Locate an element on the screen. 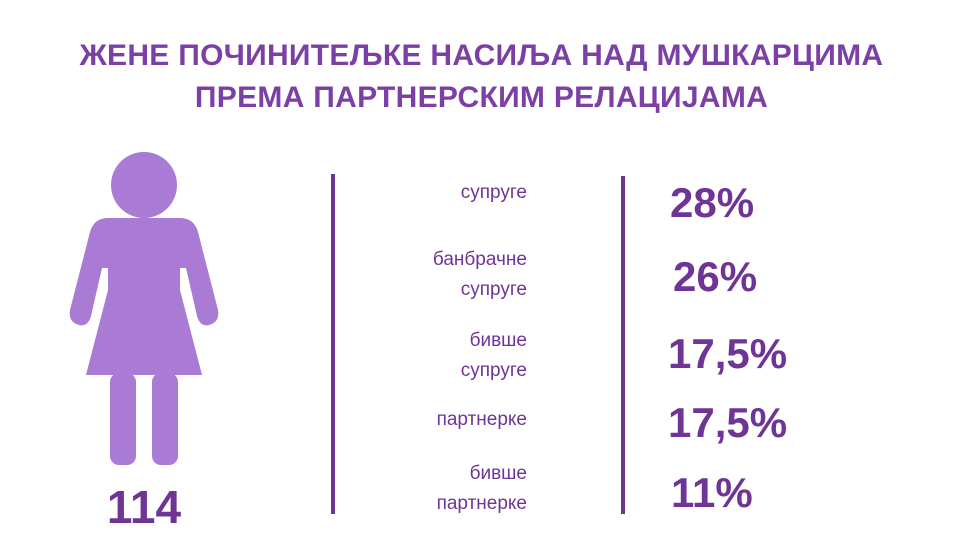 The image size is (963, 555). category-label: бивше партнерке is located at coordinates (482, 489).